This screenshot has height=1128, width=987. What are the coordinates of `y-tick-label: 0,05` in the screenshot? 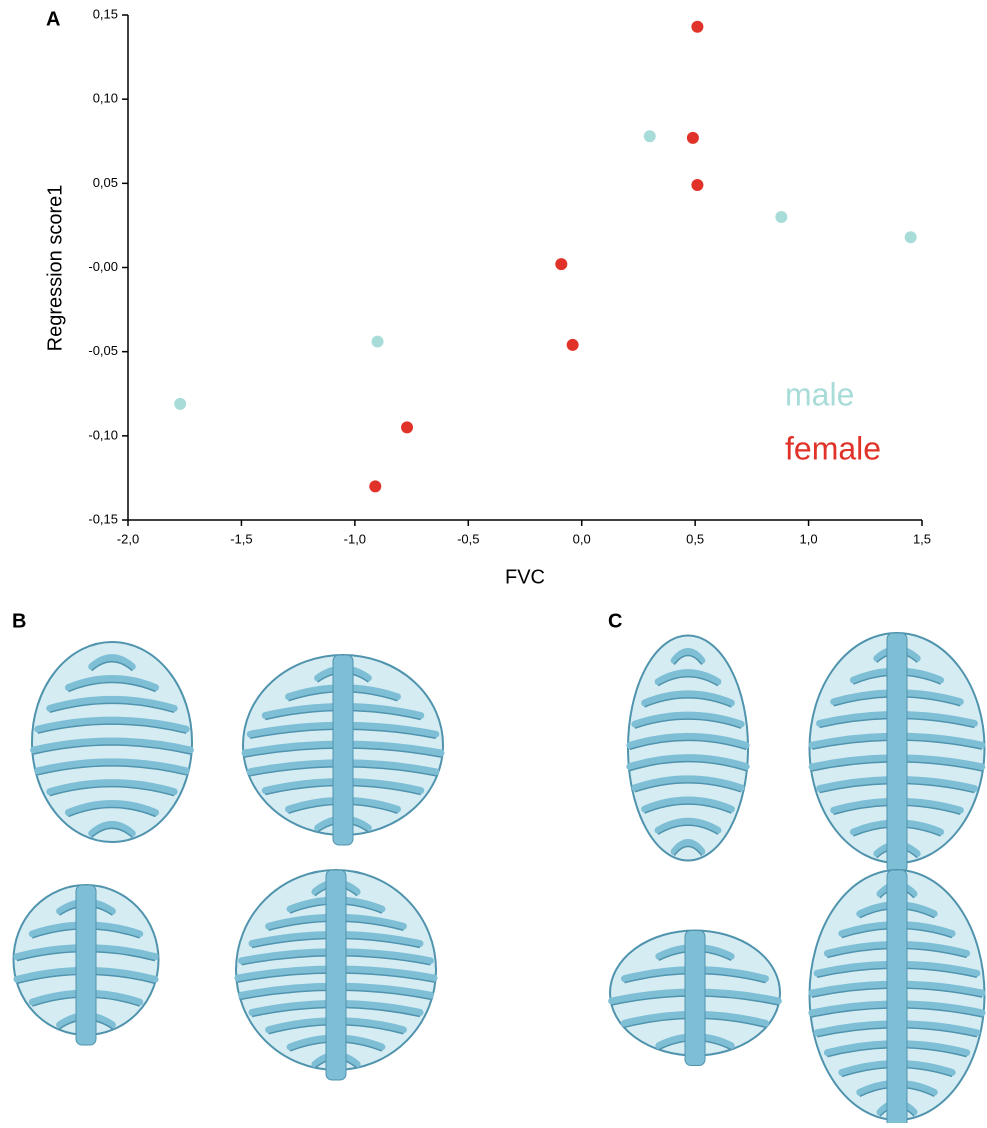 It's located at (105, 182).